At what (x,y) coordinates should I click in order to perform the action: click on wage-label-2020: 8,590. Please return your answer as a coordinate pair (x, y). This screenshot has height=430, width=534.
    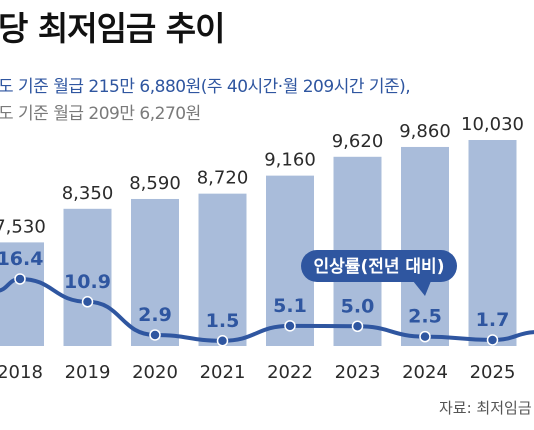
    Looking at the image, I should click on (155, 183).